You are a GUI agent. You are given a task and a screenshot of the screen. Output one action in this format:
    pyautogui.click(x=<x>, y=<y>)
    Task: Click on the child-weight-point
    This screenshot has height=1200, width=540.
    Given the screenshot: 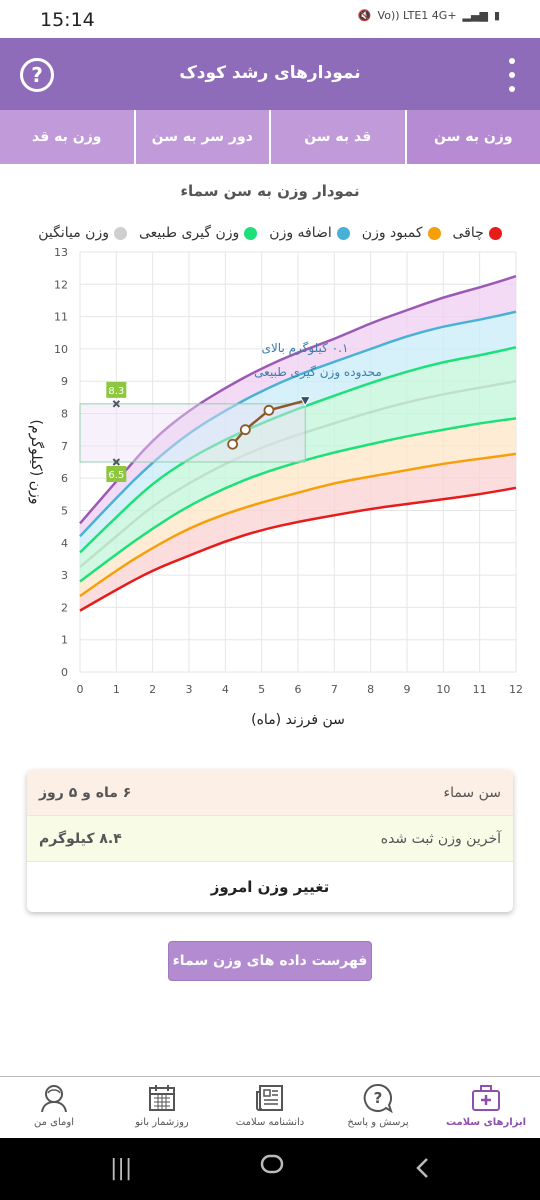 What is the action you would take?
    pyautogui.click(x=233, y=444)
    